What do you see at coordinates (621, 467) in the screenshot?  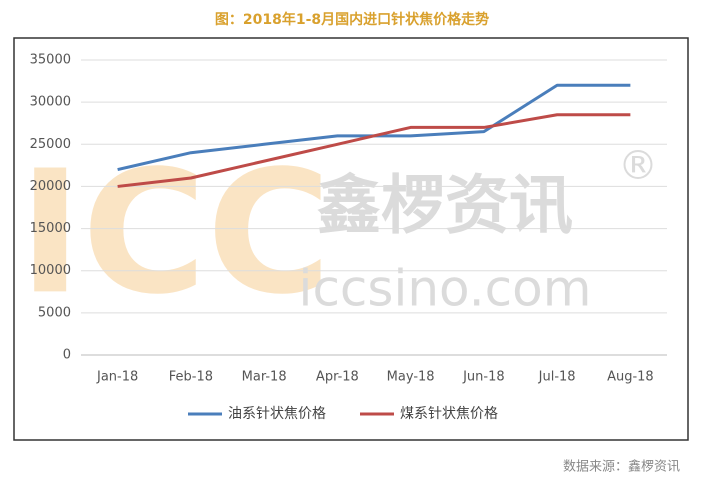 I see `source: 数据来源：鑫椤资讯` at bounding box center [621, 467].